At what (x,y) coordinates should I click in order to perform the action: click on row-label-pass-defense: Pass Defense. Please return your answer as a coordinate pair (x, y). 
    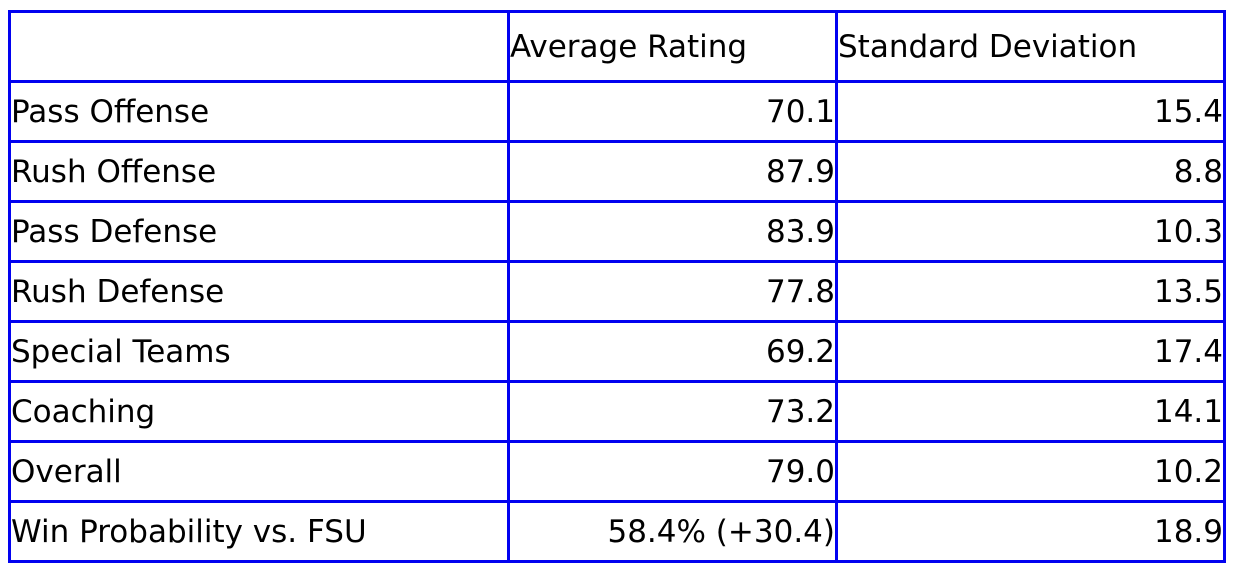
    Looking at the image, I should click on (259, 231).